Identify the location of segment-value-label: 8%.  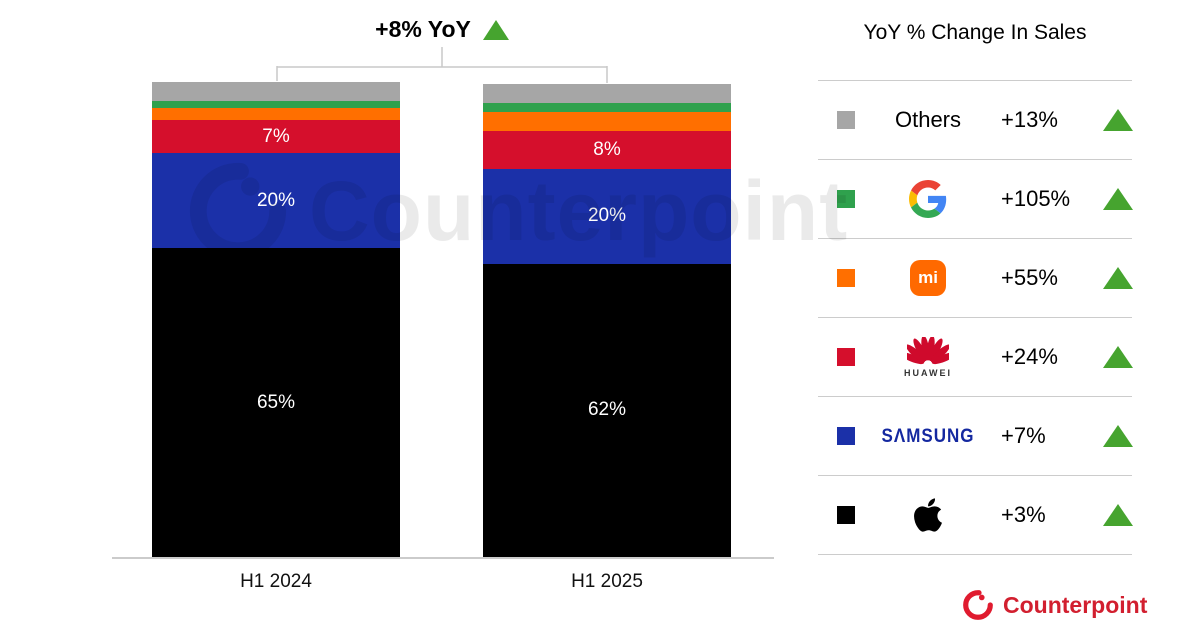
(607, 150).